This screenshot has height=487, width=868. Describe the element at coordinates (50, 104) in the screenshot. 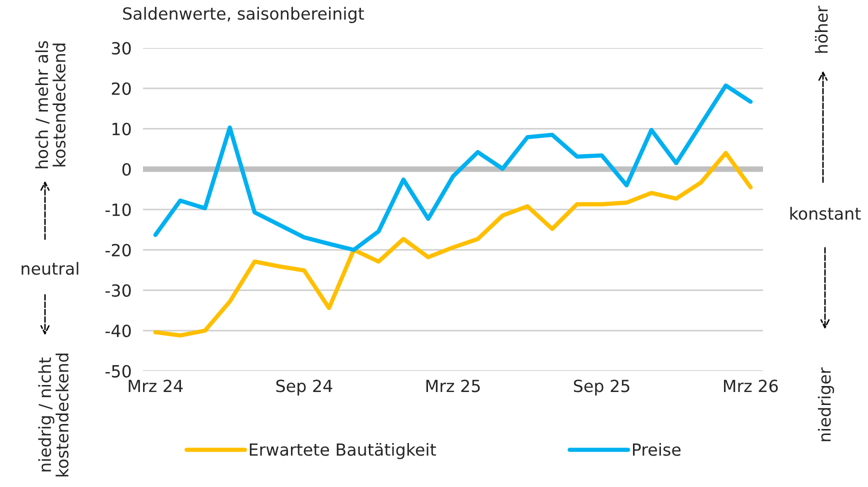

I see `text: hoch / mehr als kostendeckend` at that location.